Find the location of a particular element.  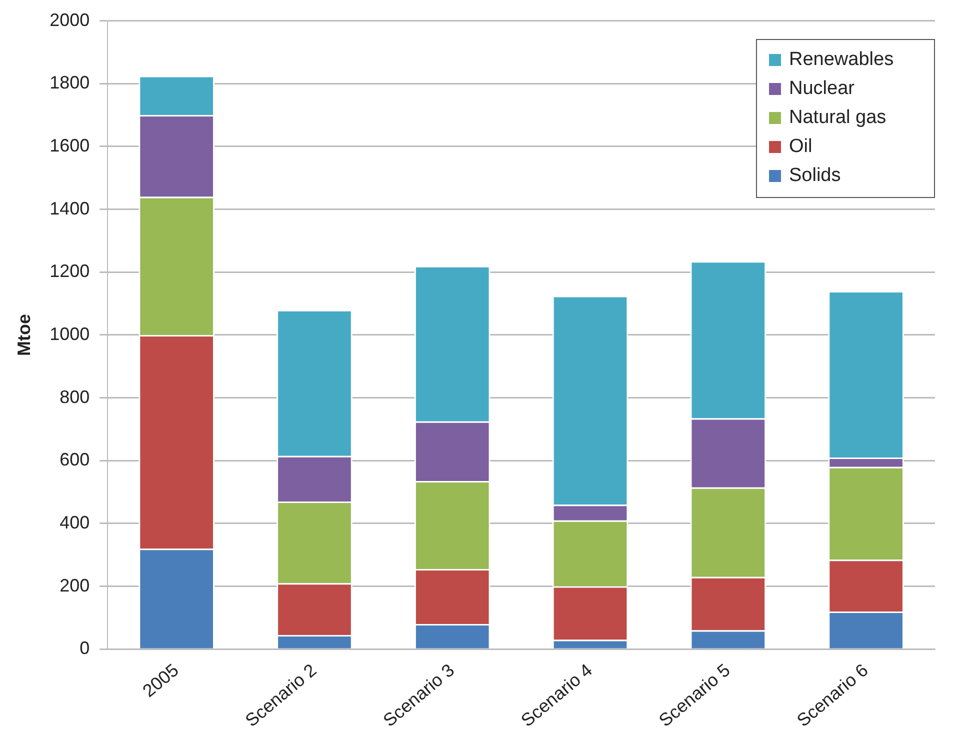

y-axis-title: Mtoe is located at coordinates (24, 335).